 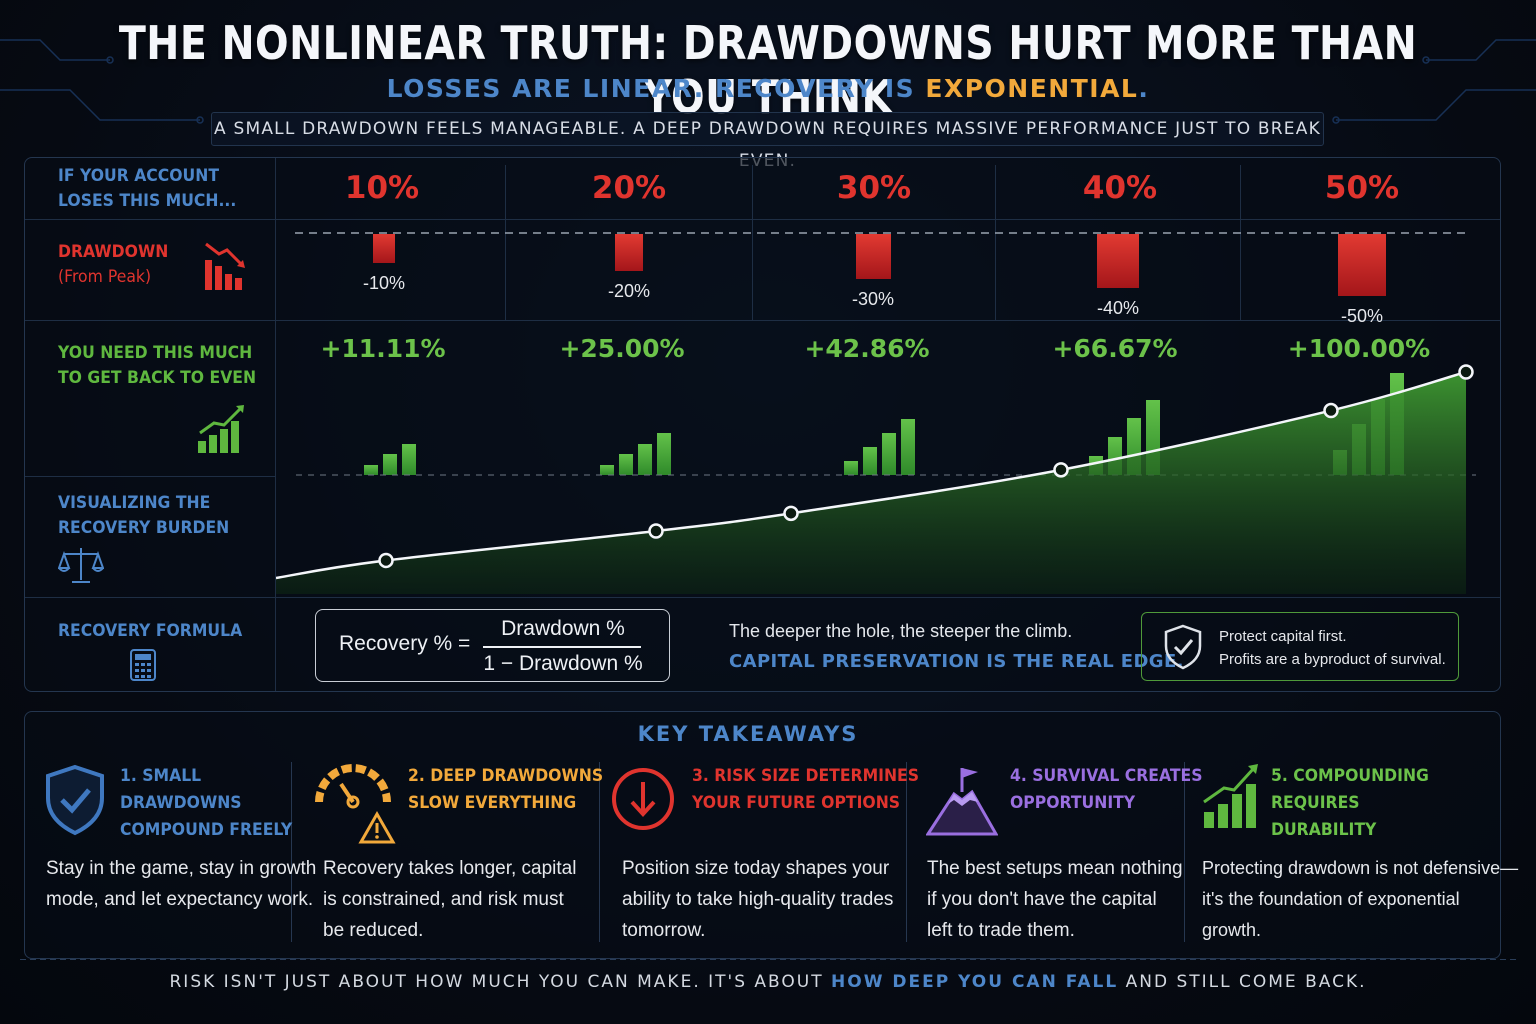 What do you see at coordinates (563, 628) in the screenshot?
I see `formula-numerator: Drawdown %` at bounding box center [563, 628].